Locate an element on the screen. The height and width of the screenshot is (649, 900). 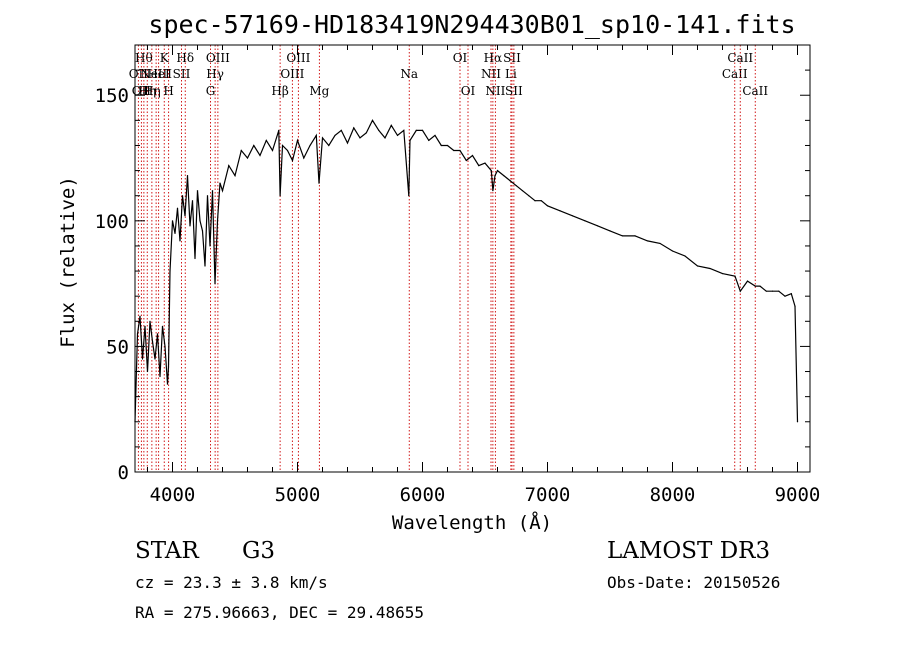
marker-label: Hβ is located at coordinates (279, 91).